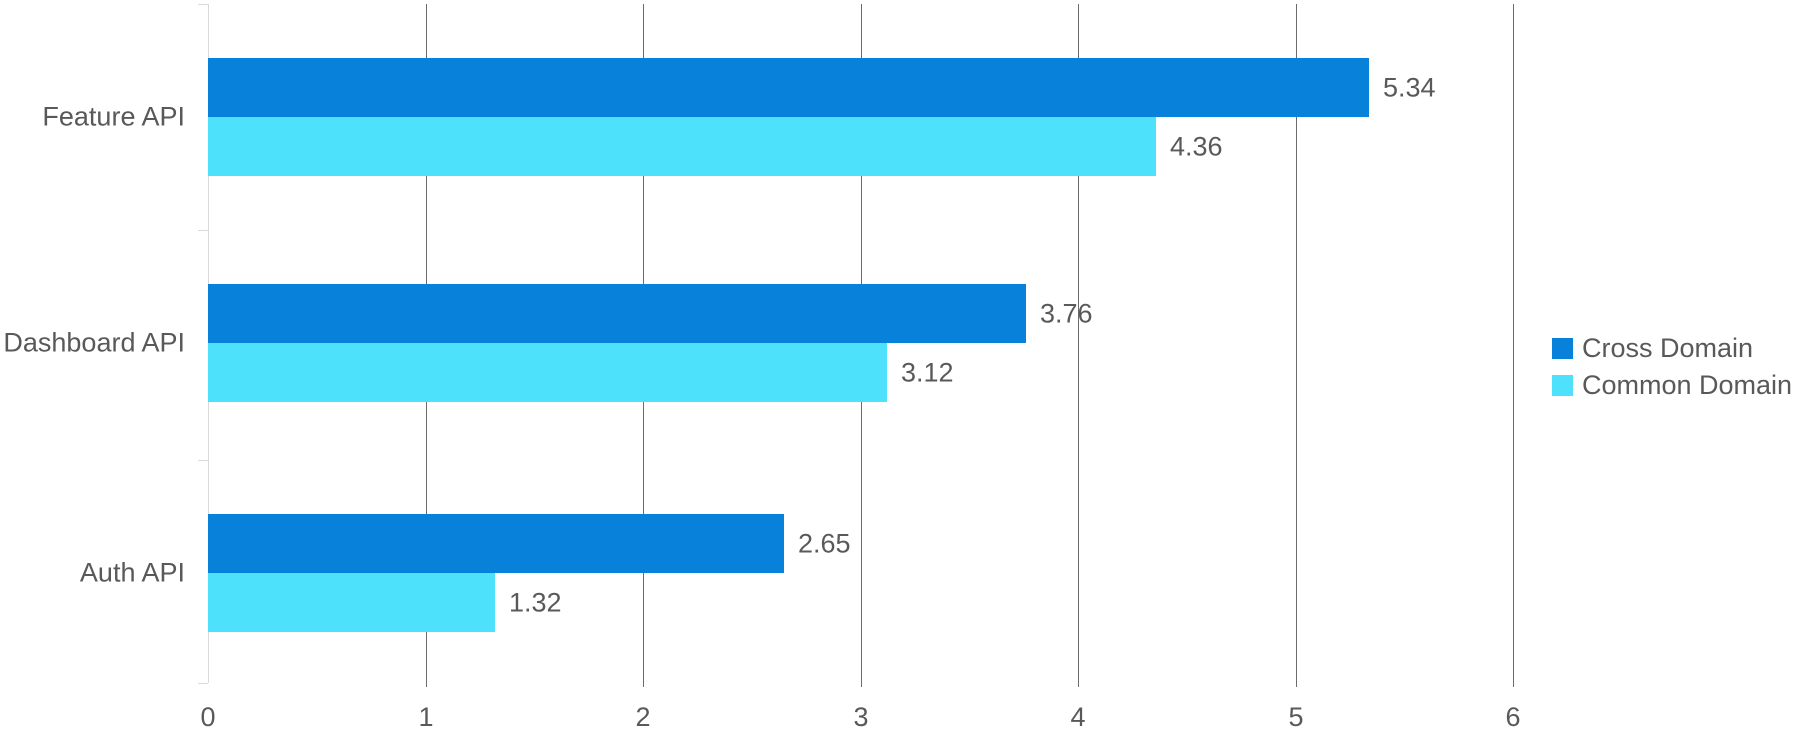  I want to click on category-label-auth-api: Auth API, so click(132, 572).